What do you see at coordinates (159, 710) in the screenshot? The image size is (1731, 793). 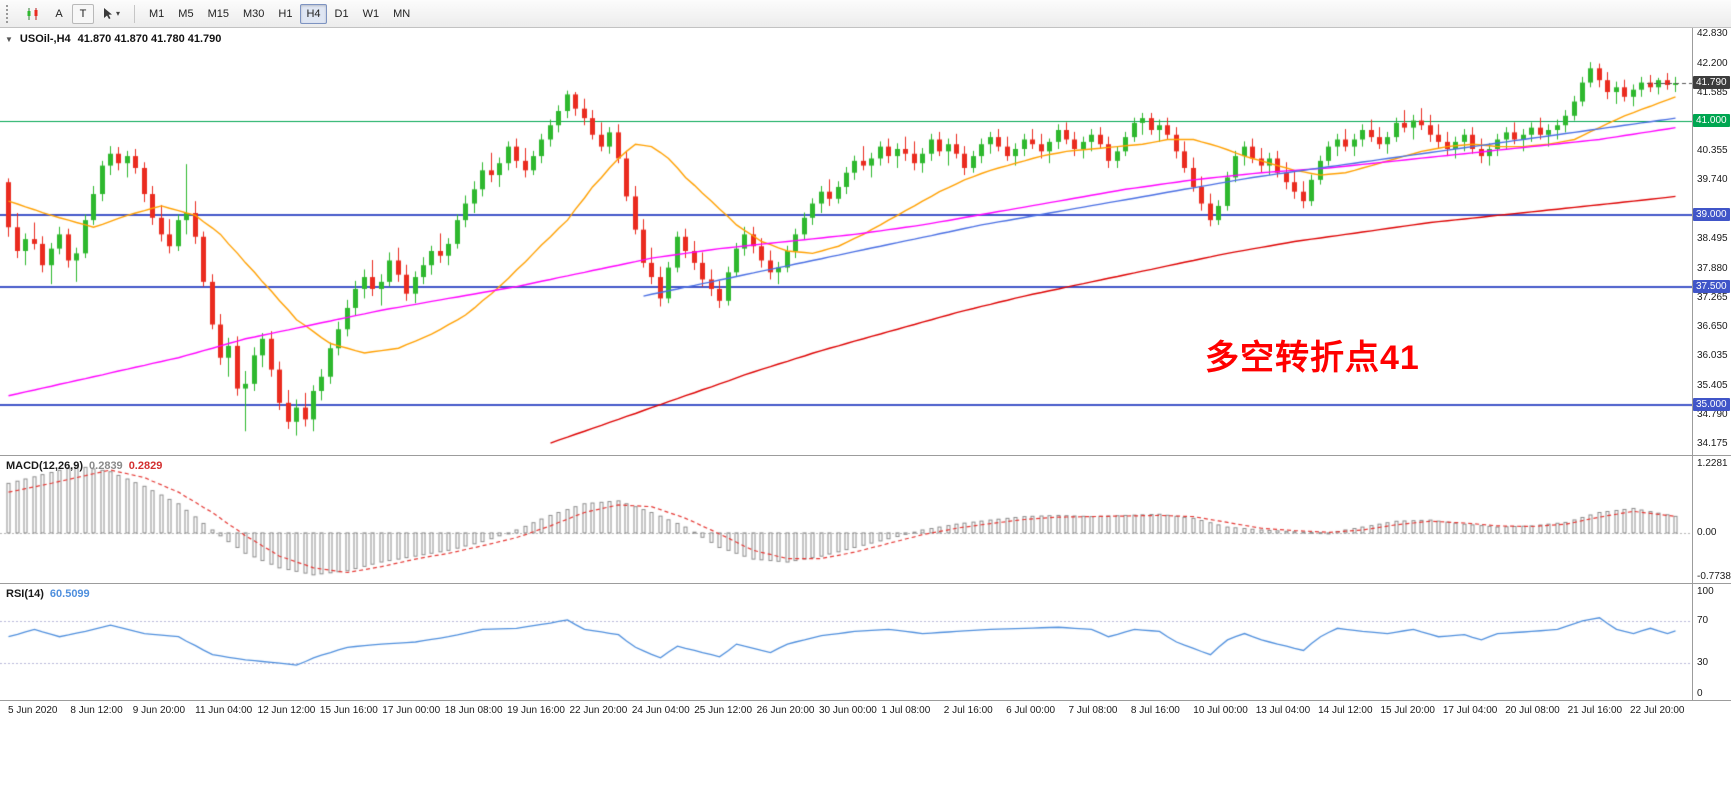 I see `time-axis-label: 9 Jun 20:00` at bounding box center [159, 710].